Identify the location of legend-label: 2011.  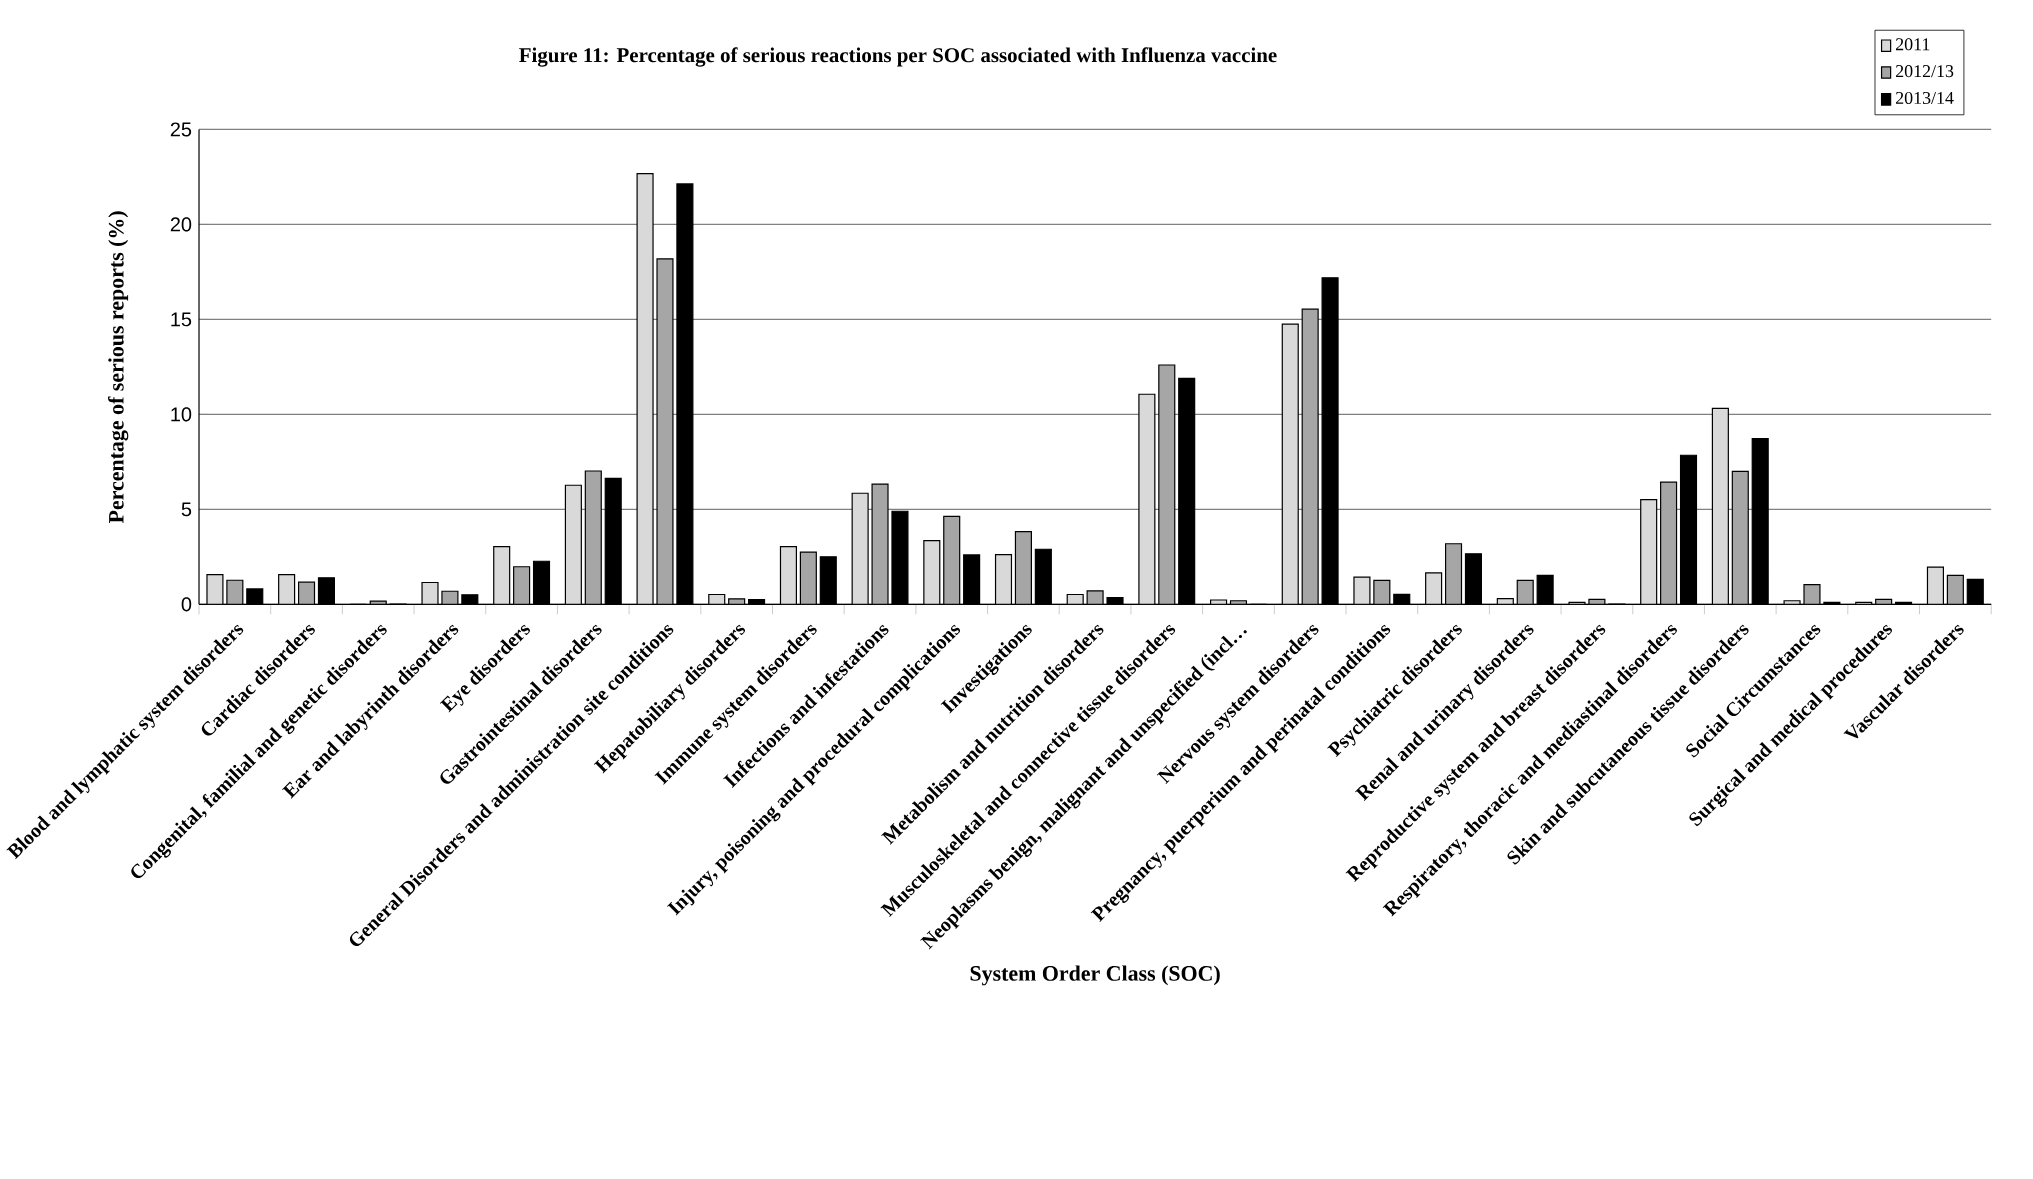
(1912, 44).